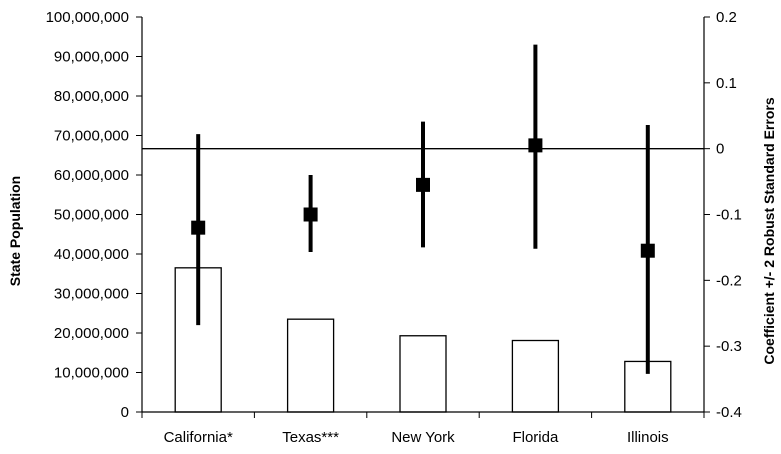 The image size is (781, 454). I want to click on y-tick-label-10: 100,000,000, so click(87, 17).